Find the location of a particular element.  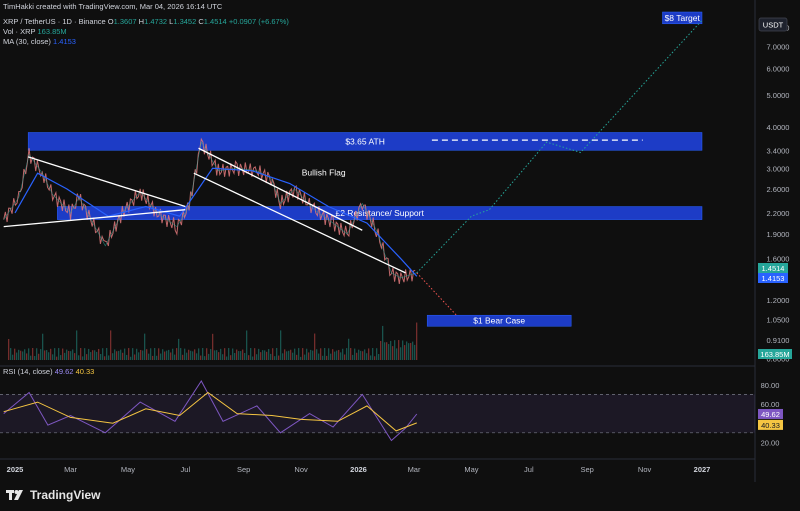

ma-legend: MA (30, close) 1.4153 is located at coordinates (39, 42).